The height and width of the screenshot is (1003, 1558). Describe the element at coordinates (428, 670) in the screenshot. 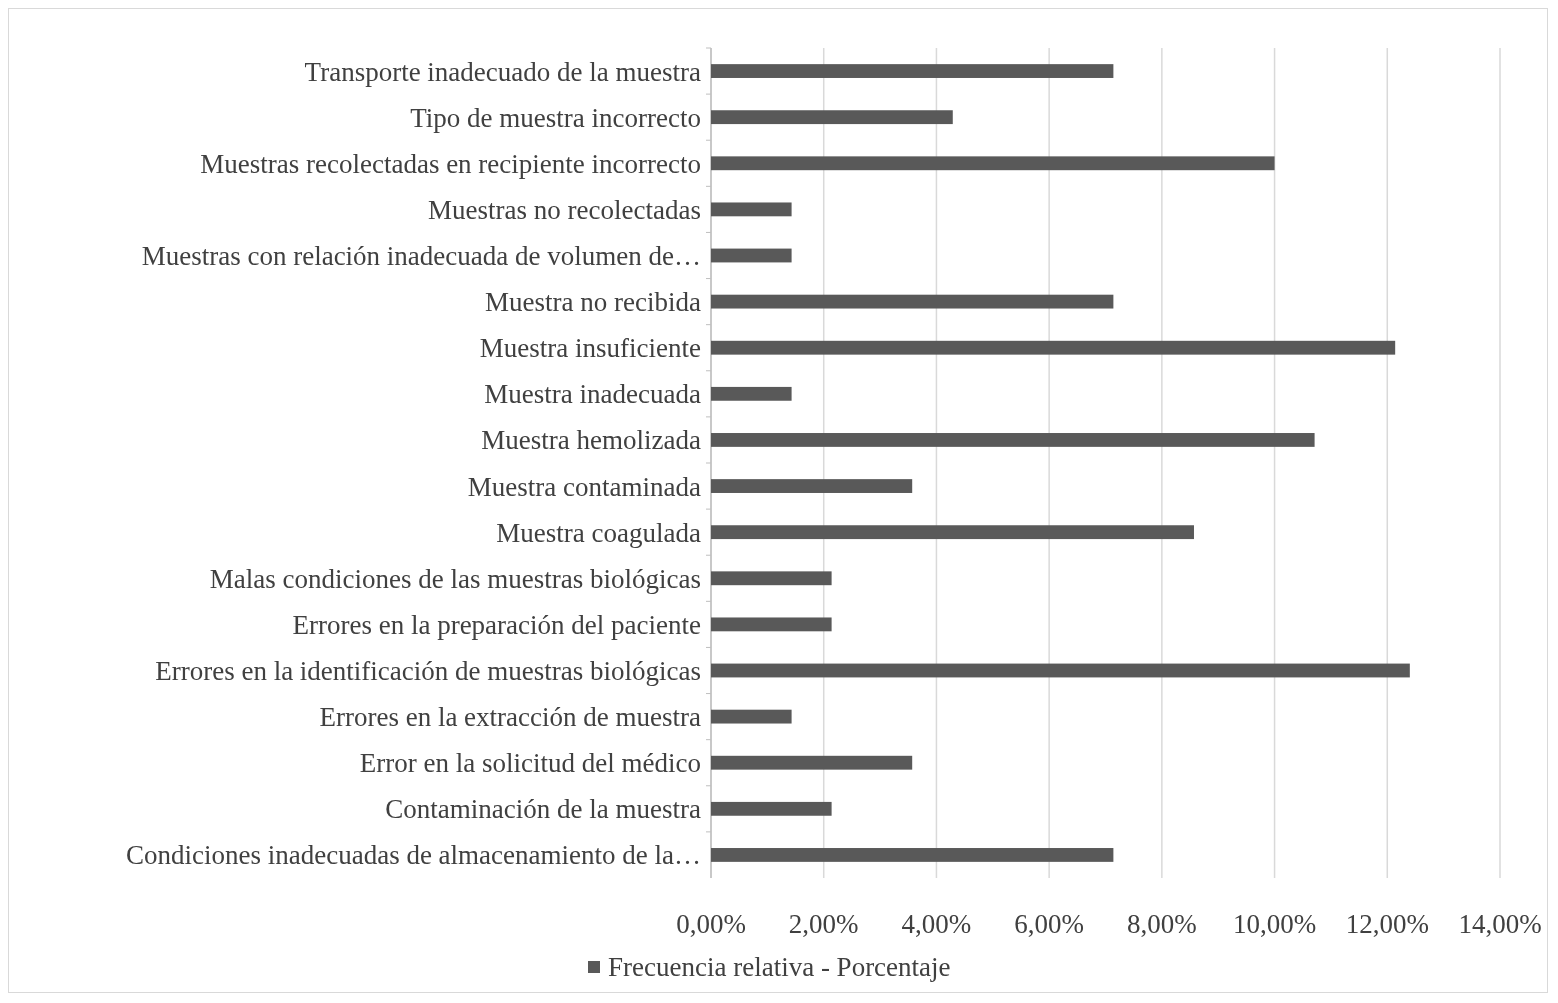

I see `y-tick-label: Errores en la identificación de muestras biológicas` at that location.